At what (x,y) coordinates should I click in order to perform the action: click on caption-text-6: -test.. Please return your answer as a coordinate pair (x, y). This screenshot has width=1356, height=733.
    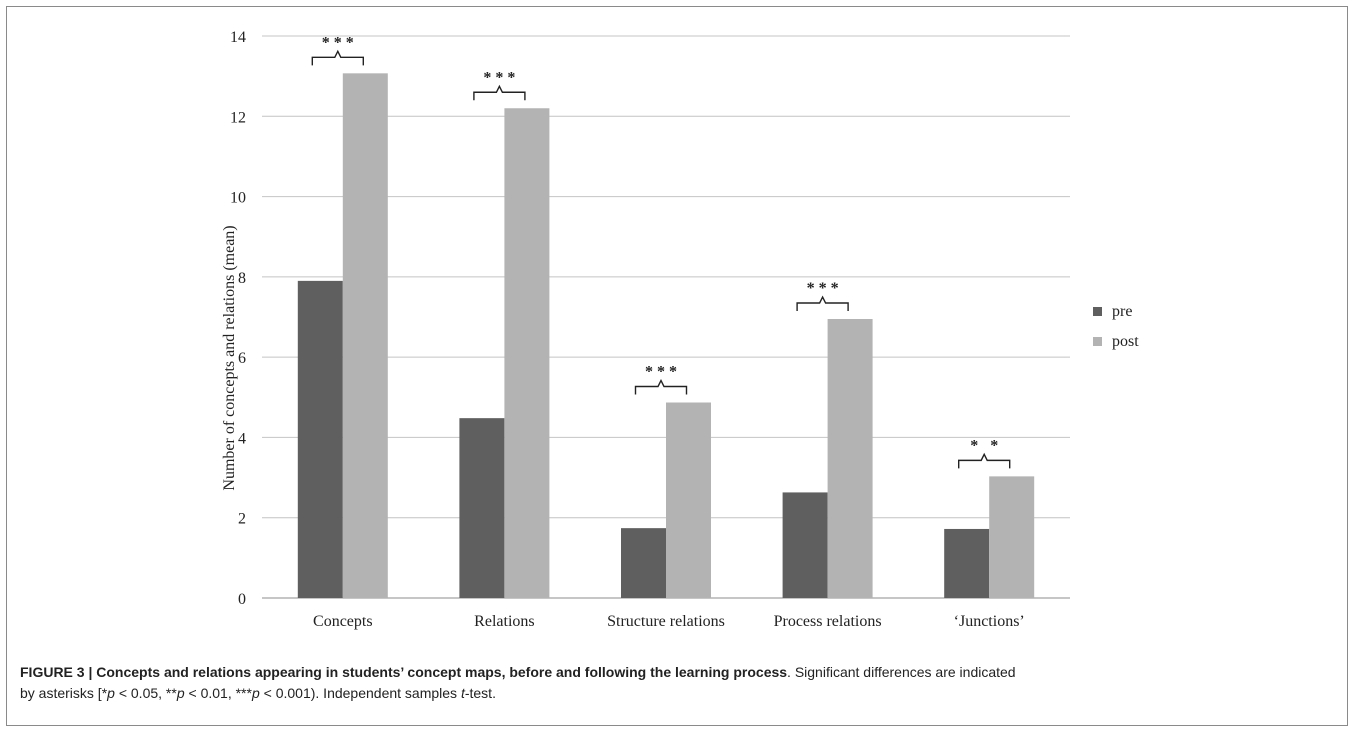
    Looking at the image, I should click on (480, 693).